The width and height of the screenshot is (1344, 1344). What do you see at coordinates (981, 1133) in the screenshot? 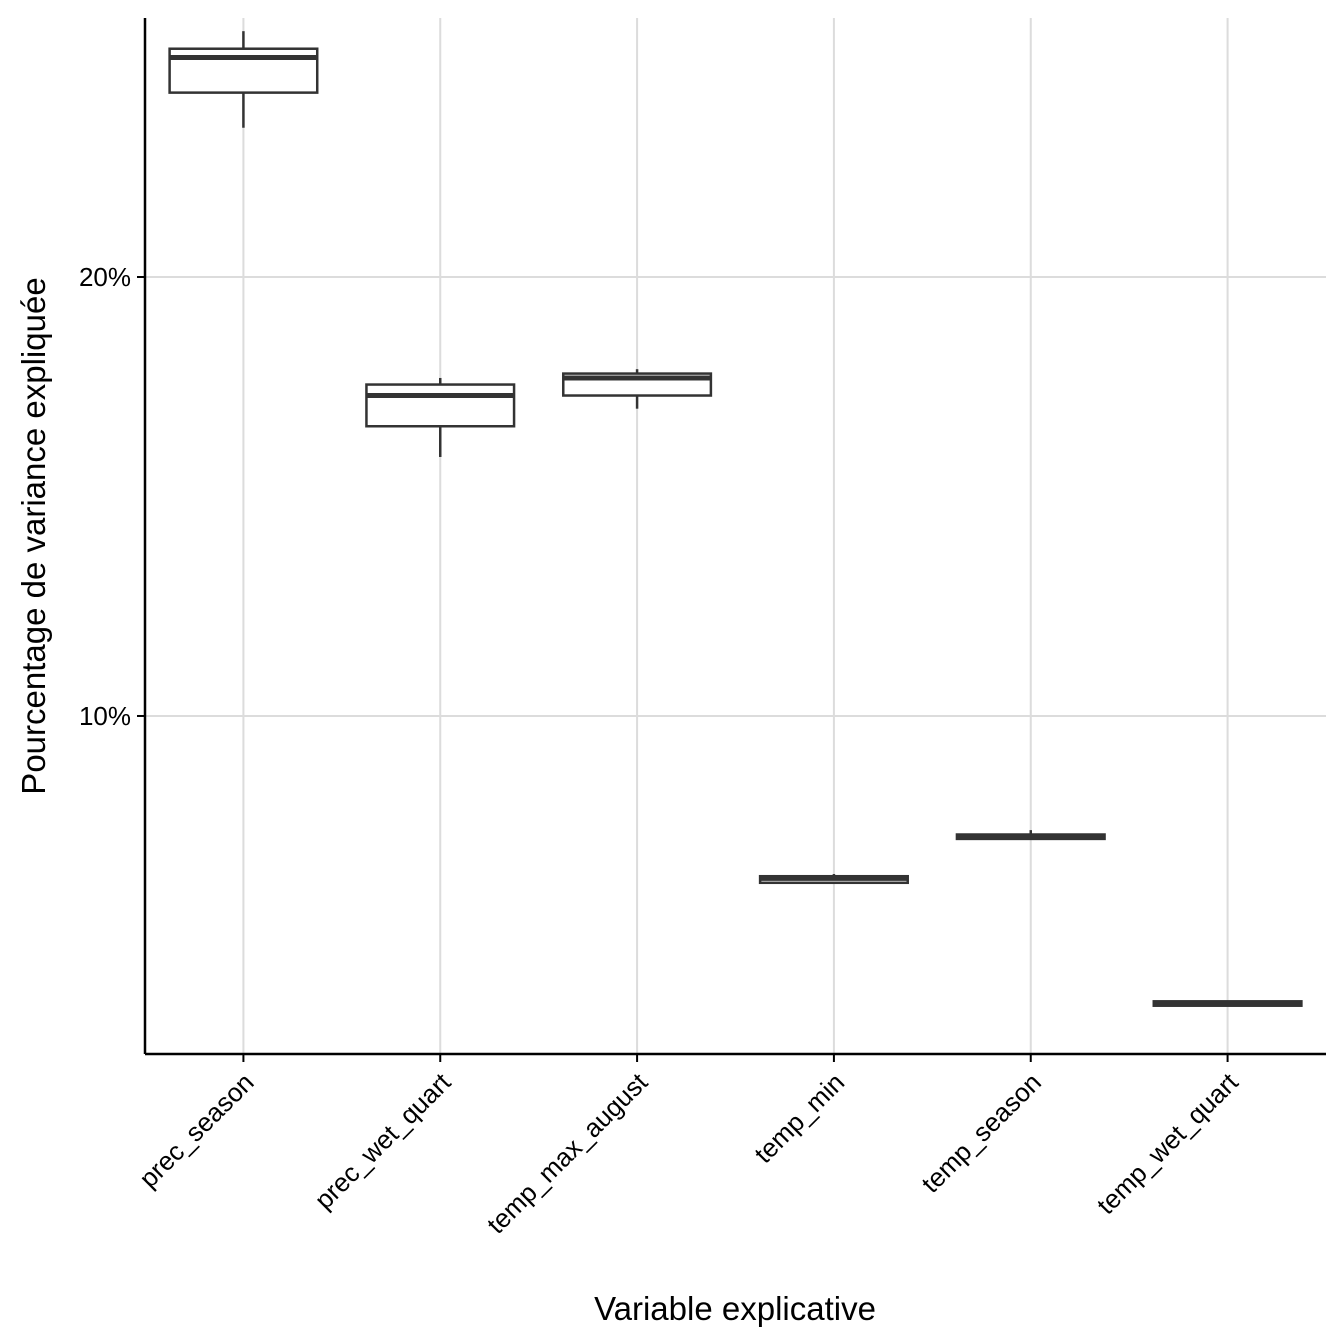
I see `x-tick-label: temp_season` at bounding box center [981, 1133].